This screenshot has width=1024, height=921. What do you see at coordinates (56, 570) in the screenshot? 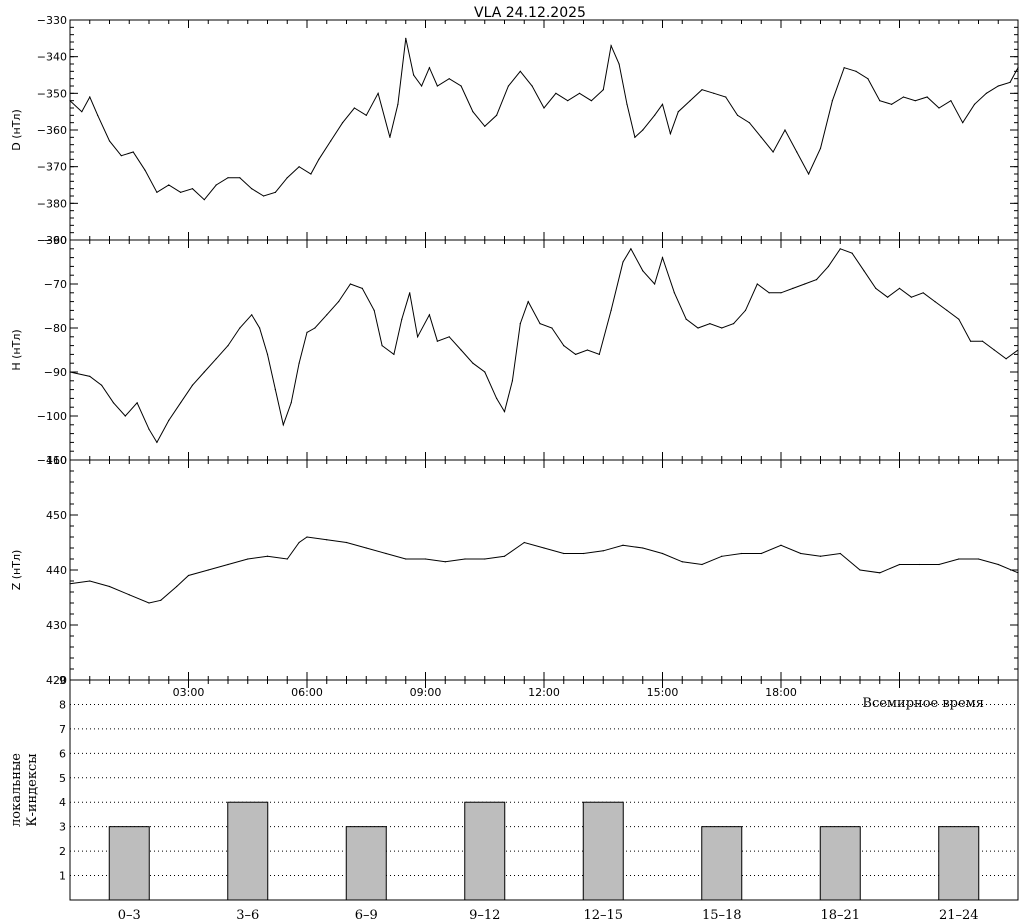
I see `y-tick-label: 440` at bounding box center [56, 570].